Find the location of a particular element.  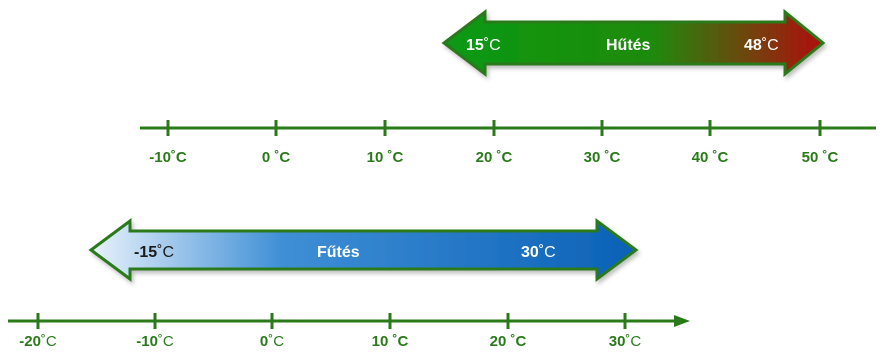

cooling-start-label: 15˚C is located at coordinates (483, 45).